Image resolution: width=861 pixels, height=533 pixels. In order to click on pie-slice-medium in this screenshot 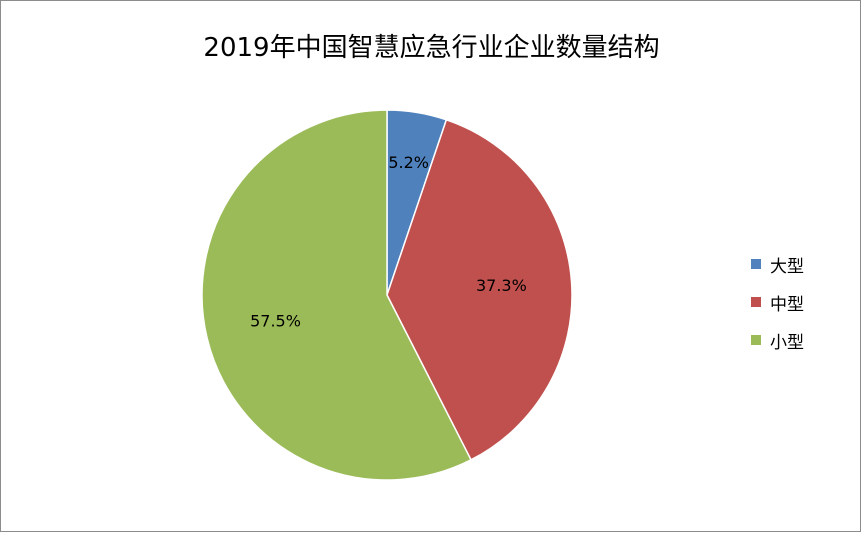, I will do `click(479, 289)`.